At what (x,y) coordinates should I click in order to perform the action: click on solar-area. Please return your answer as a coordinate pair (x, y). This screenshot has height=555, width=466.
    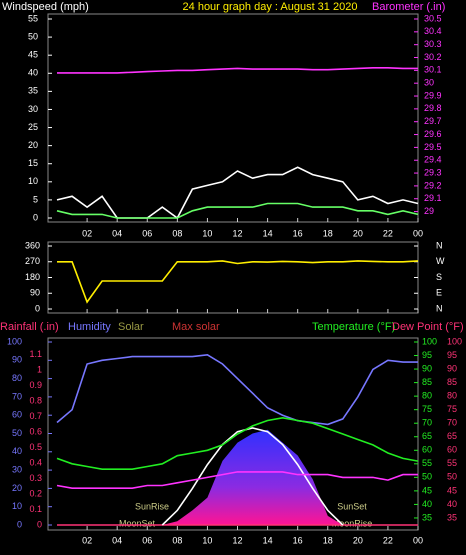
    Looking at the image, I should click on (237, 477).